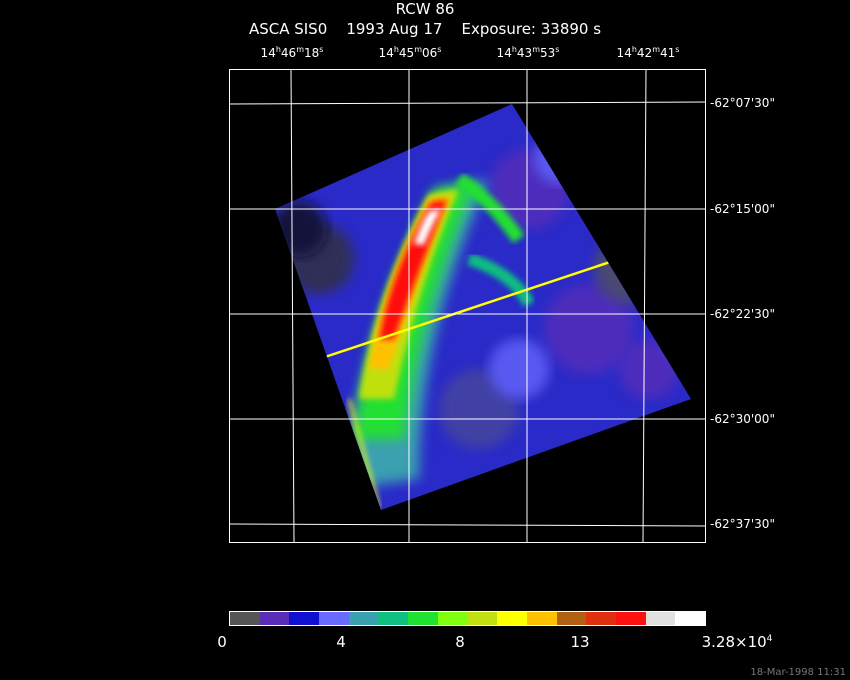 The image size is (850, 680). I want to click on ra-label: 14h46m18s, so click(292, 52).